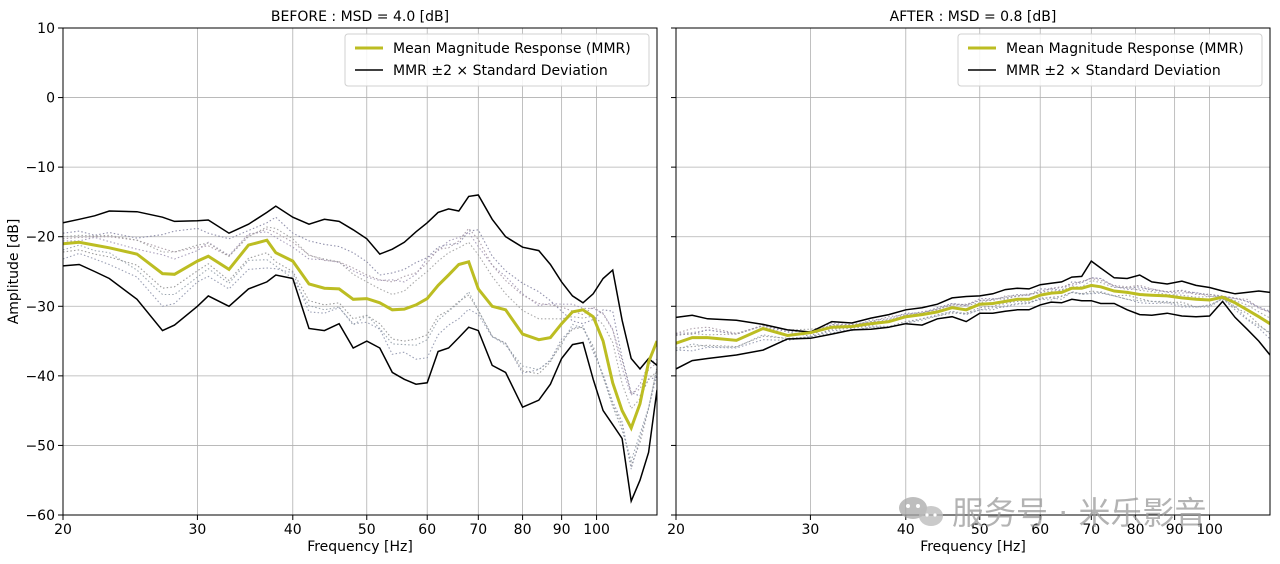  I want to click on std-lower-line, so click(973, 334).